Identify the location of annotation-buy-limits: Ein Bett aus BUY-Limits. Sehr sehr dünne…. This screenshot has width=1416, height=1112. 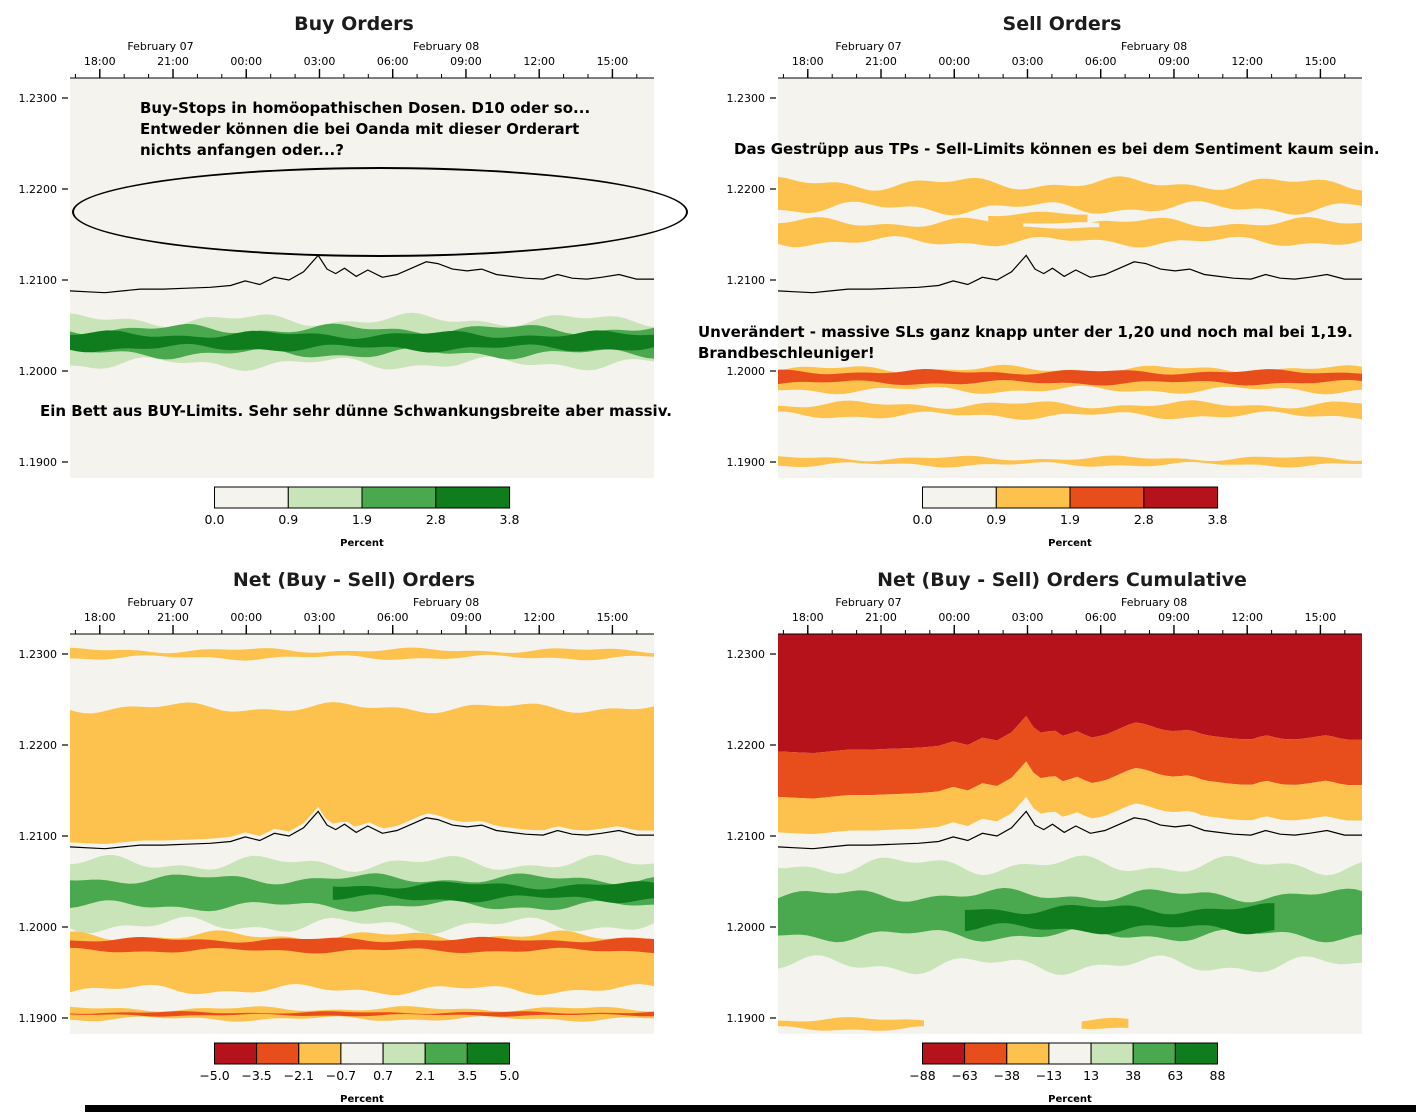
(356, 411).